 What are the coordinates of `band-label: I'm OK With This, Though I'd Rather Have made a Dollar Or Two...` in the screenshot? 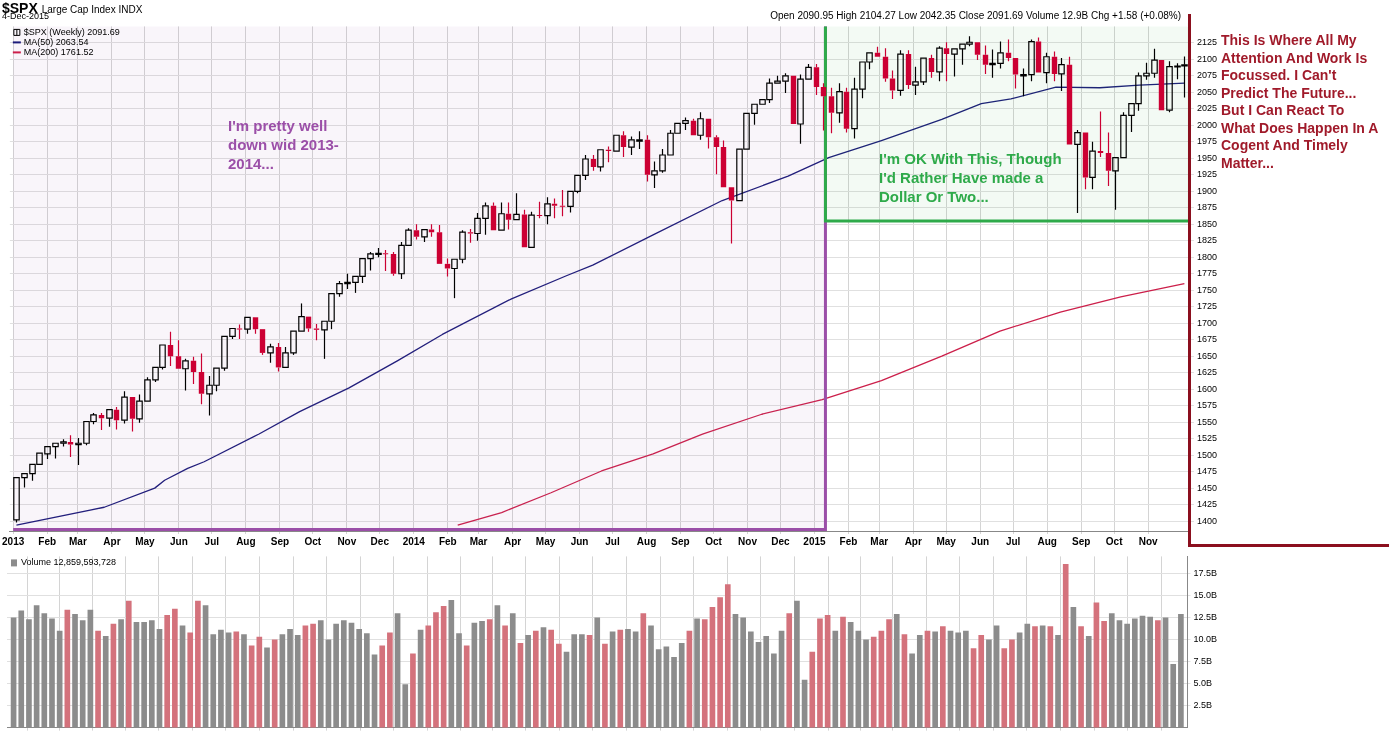 It's located at (971, 178).